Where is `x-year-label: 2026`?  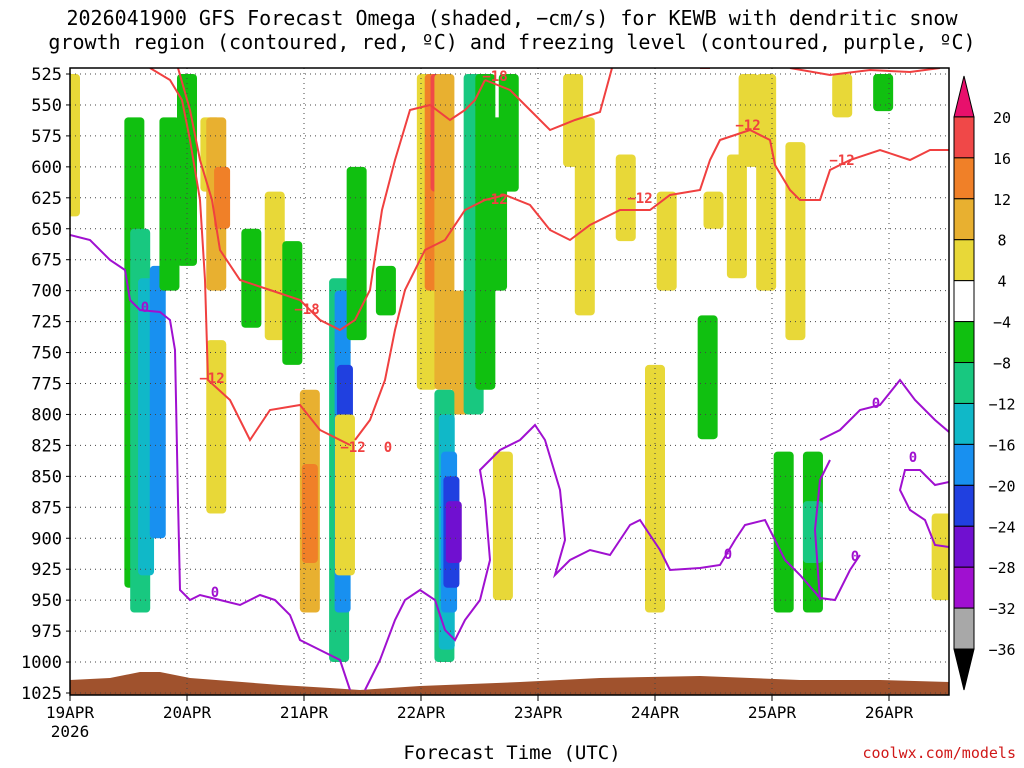
x-year-label: 2026 is located at coordinates (70, 731).